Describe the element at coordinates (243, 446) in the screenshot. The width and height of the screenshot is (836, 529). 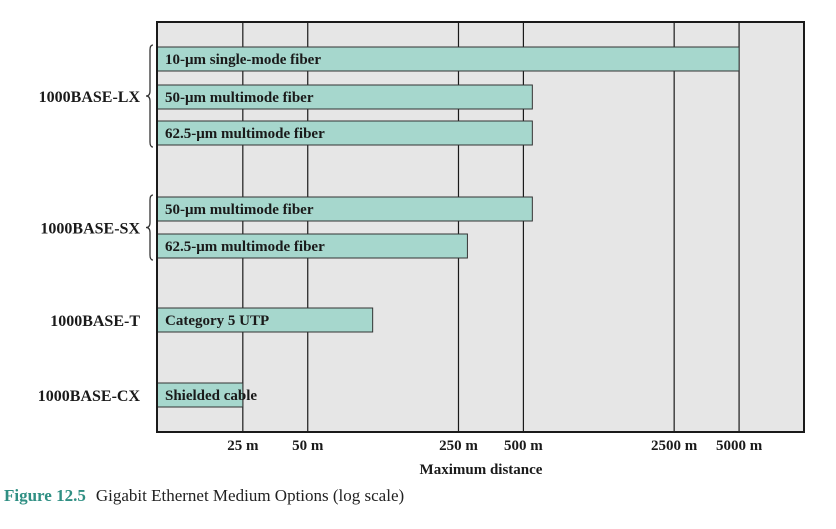
I see `x-tick-label: 25 m` at that location.